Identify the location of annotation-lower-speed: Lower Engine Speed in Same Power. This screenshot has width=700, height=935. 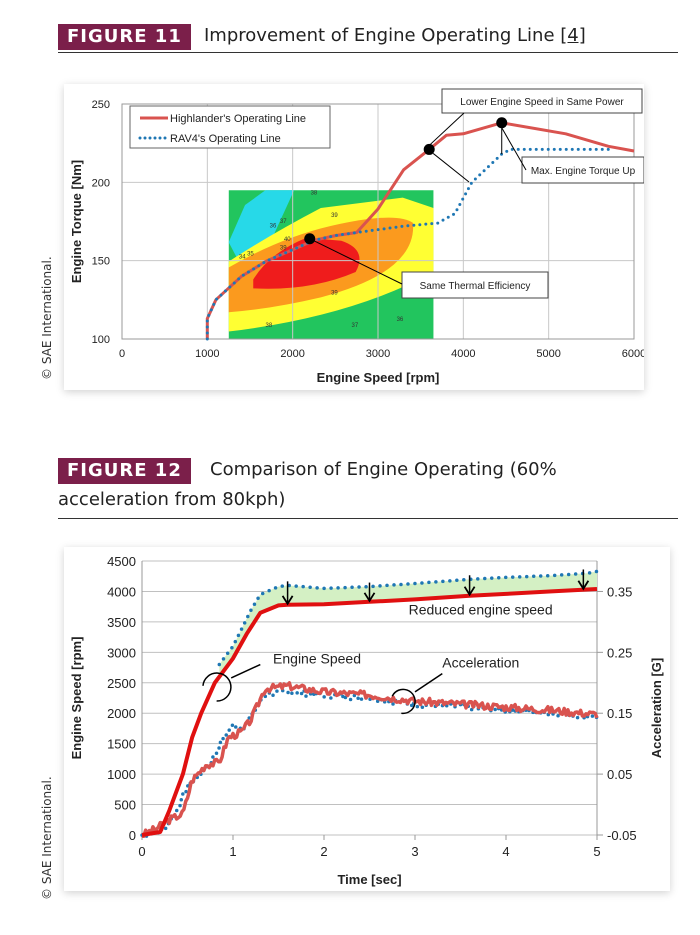
(542, 102).